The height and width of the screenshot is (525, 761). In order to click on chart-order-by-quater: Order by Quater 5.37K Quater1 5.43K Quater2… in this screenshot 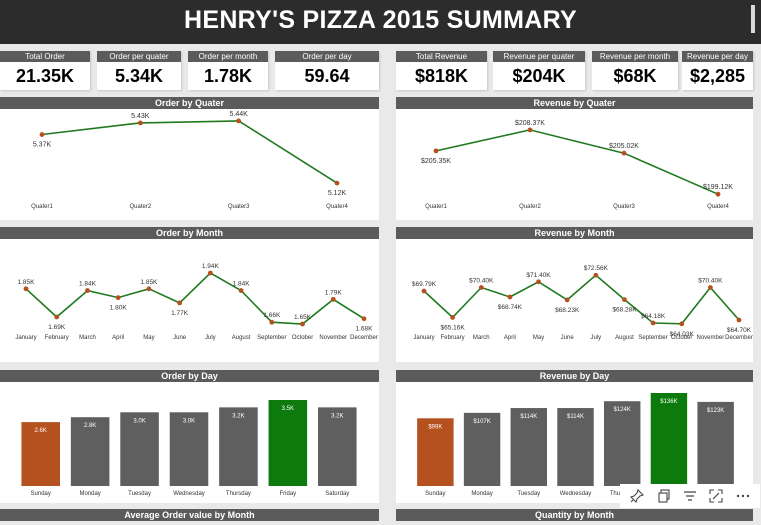, I will do `click(189, 158)`.